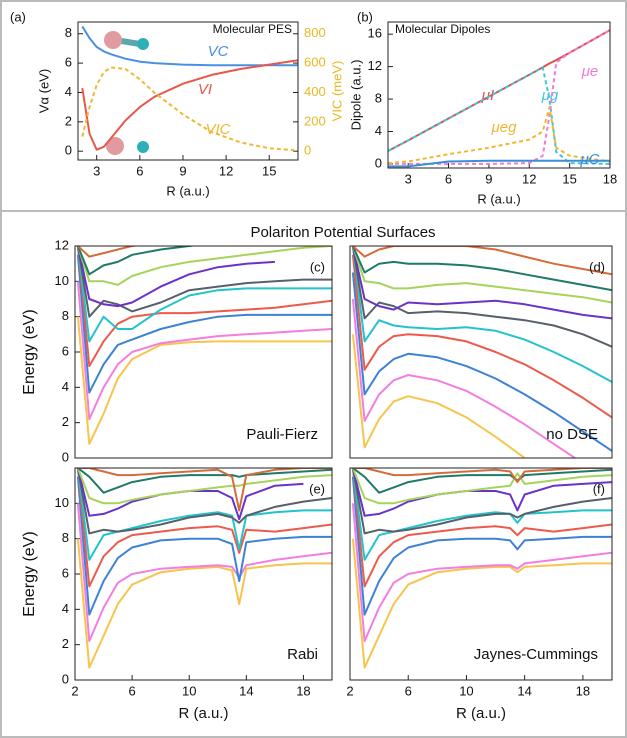 This screenshot has height=738, width=627. I want to click on y-axis-label: Dipole (a.u.), so click(355, 95).